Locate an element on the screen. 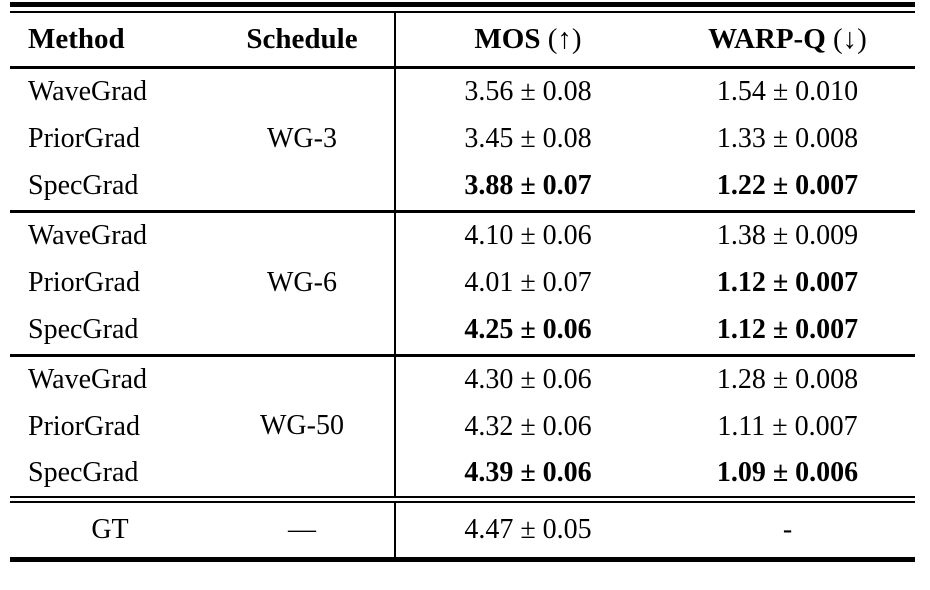 The image size is (930, 590). header-row: Method Schedule MOS (↑) WARP-Q (↓) is located at coordinates (462, 40).